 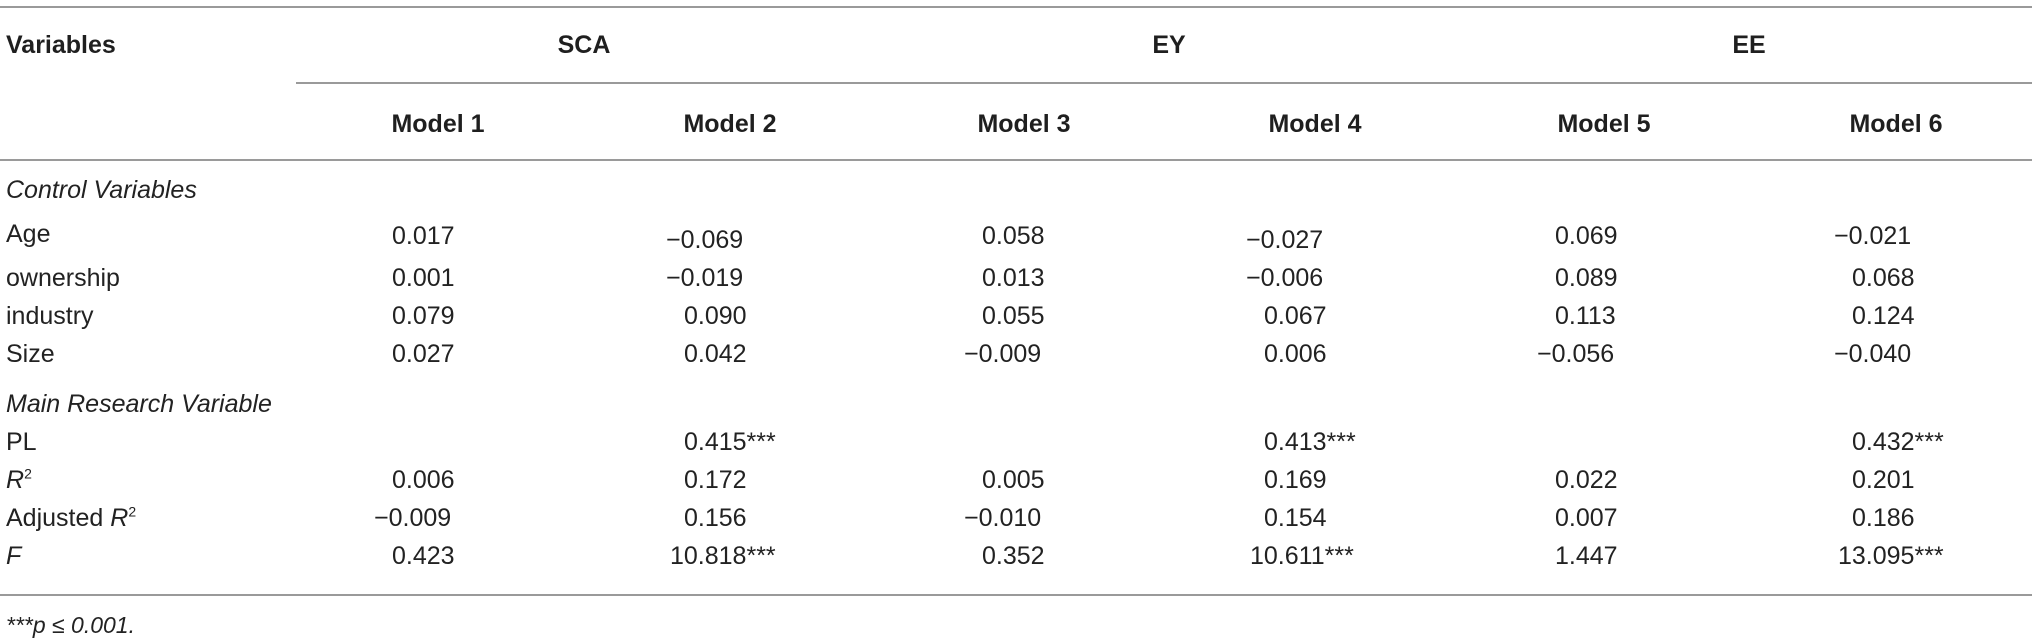 I want to click on table-cell: 0.067, so click(x=1295, y=316).